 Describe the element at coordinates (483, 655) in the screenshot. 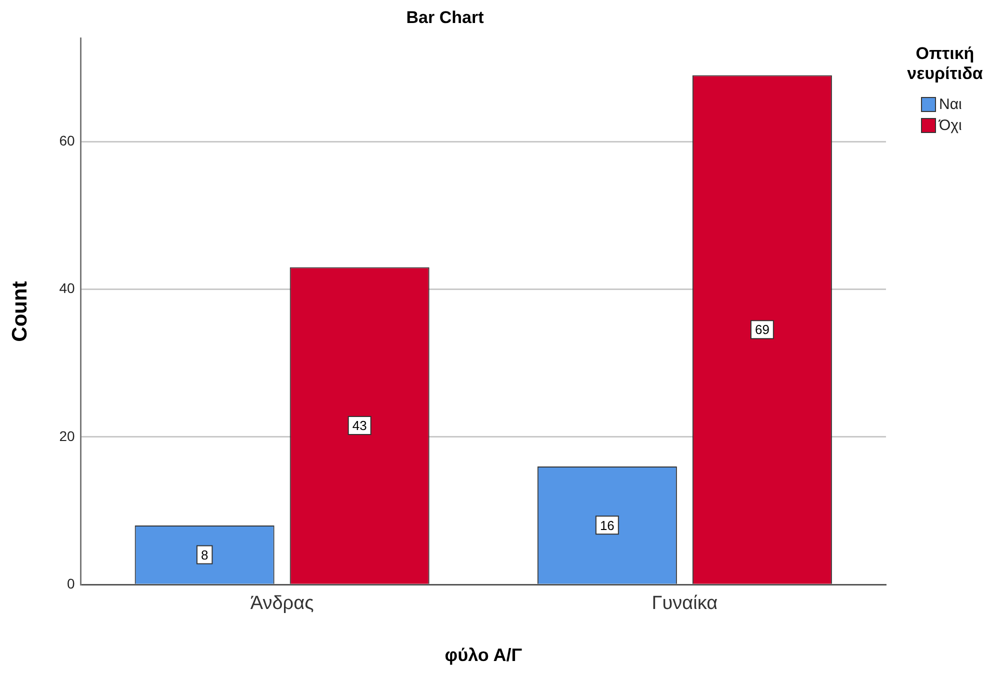

I see `x-axis-title: φύλο Α/Γ` at that location.